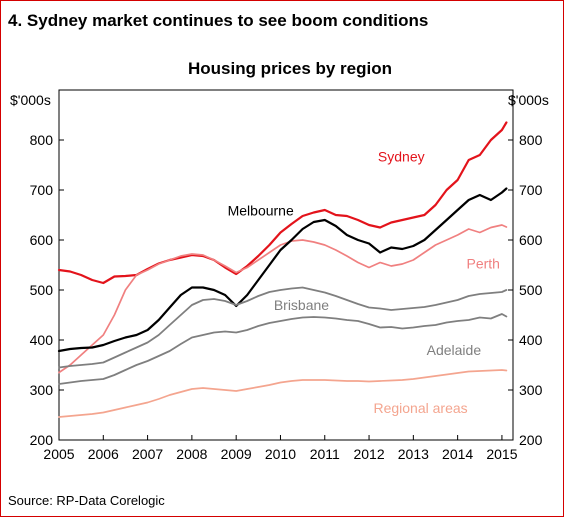 This screenshot has height=517, width=564. I want to click on series-line-brisbane, so click(283, 327).